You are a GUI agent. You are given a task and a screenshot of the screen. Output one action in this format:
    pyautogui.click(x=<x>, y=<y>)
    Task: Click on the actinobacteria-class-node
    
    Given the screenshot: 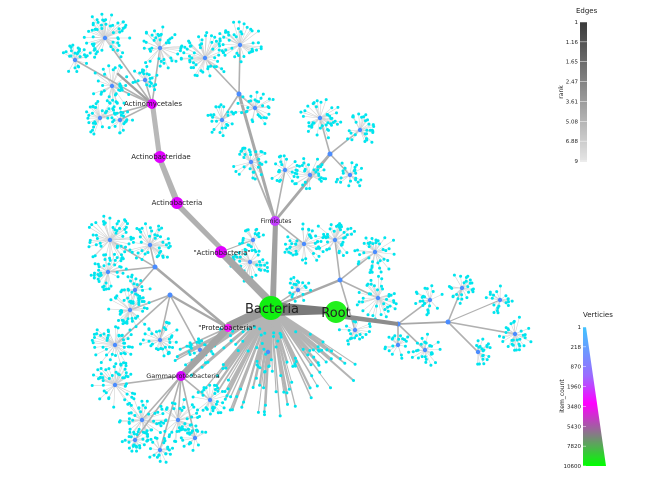 What is the action you would take?
    pyautogui.click(x=177, y=203)
    